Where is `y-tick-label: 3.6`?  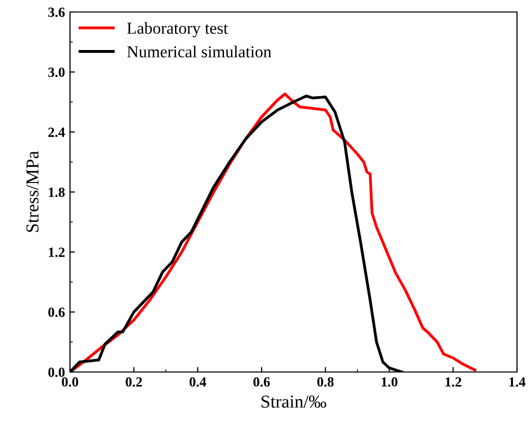 y-tick-label: 3.6 is located at coordinates (56, 13).